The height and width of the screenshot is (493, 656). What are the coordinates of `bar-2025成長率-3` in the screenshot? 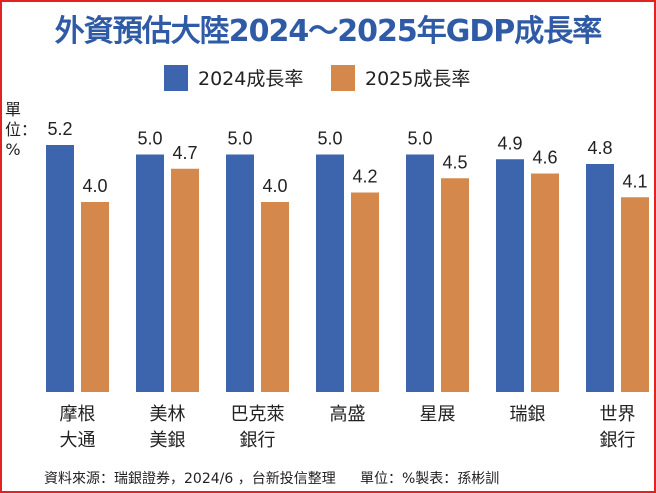 It's located at (365, 292).